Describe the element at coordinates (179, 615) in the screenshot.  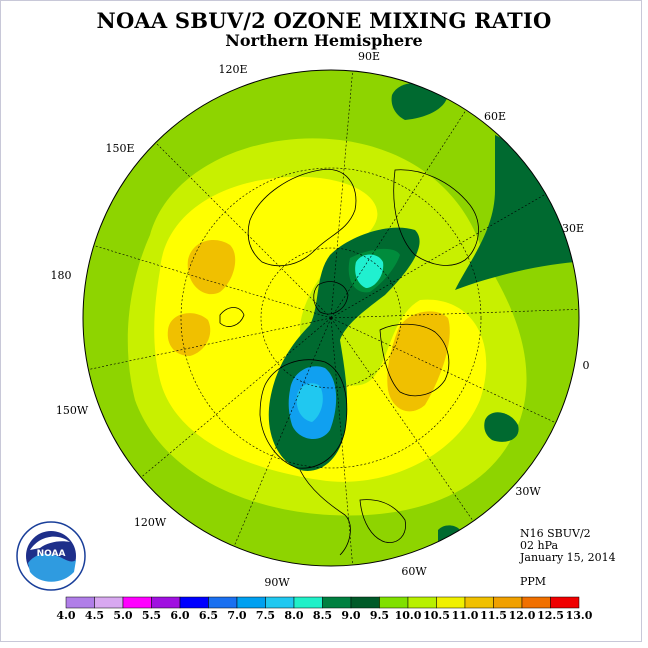
I see `colorbar-tick-label: 6.0` at that location.